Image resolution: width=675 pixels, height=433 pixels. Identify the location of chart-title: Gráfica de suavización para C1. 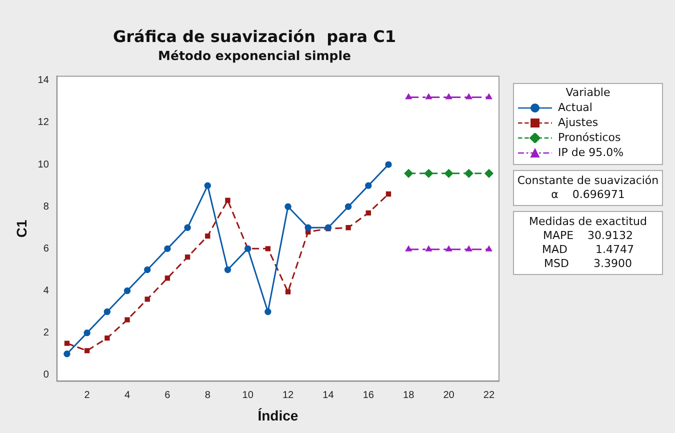
(254, 36).